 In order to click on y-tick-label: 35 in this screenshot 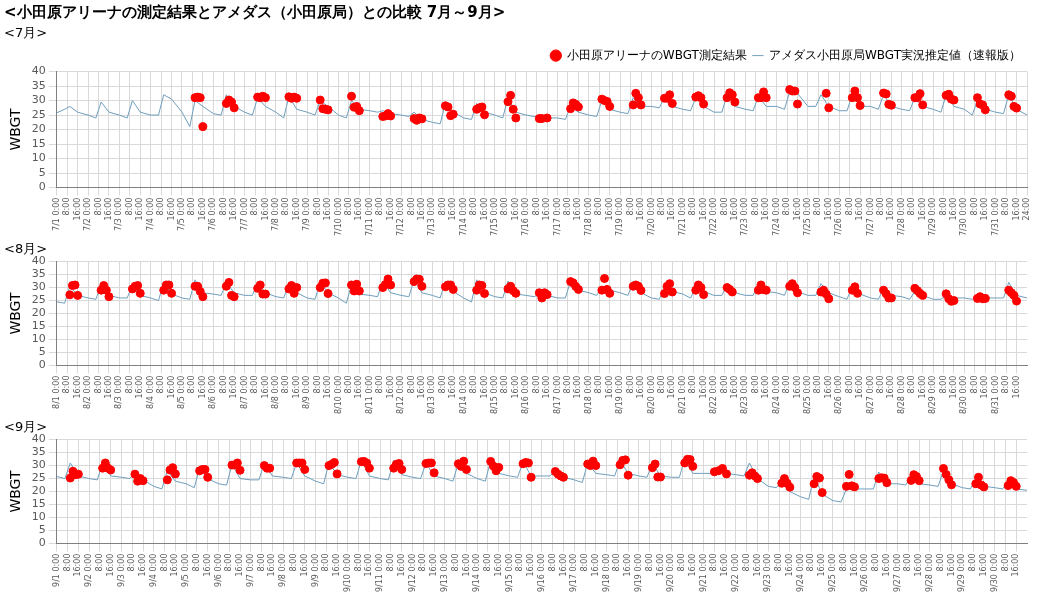, I will do `click(38, 85)`.